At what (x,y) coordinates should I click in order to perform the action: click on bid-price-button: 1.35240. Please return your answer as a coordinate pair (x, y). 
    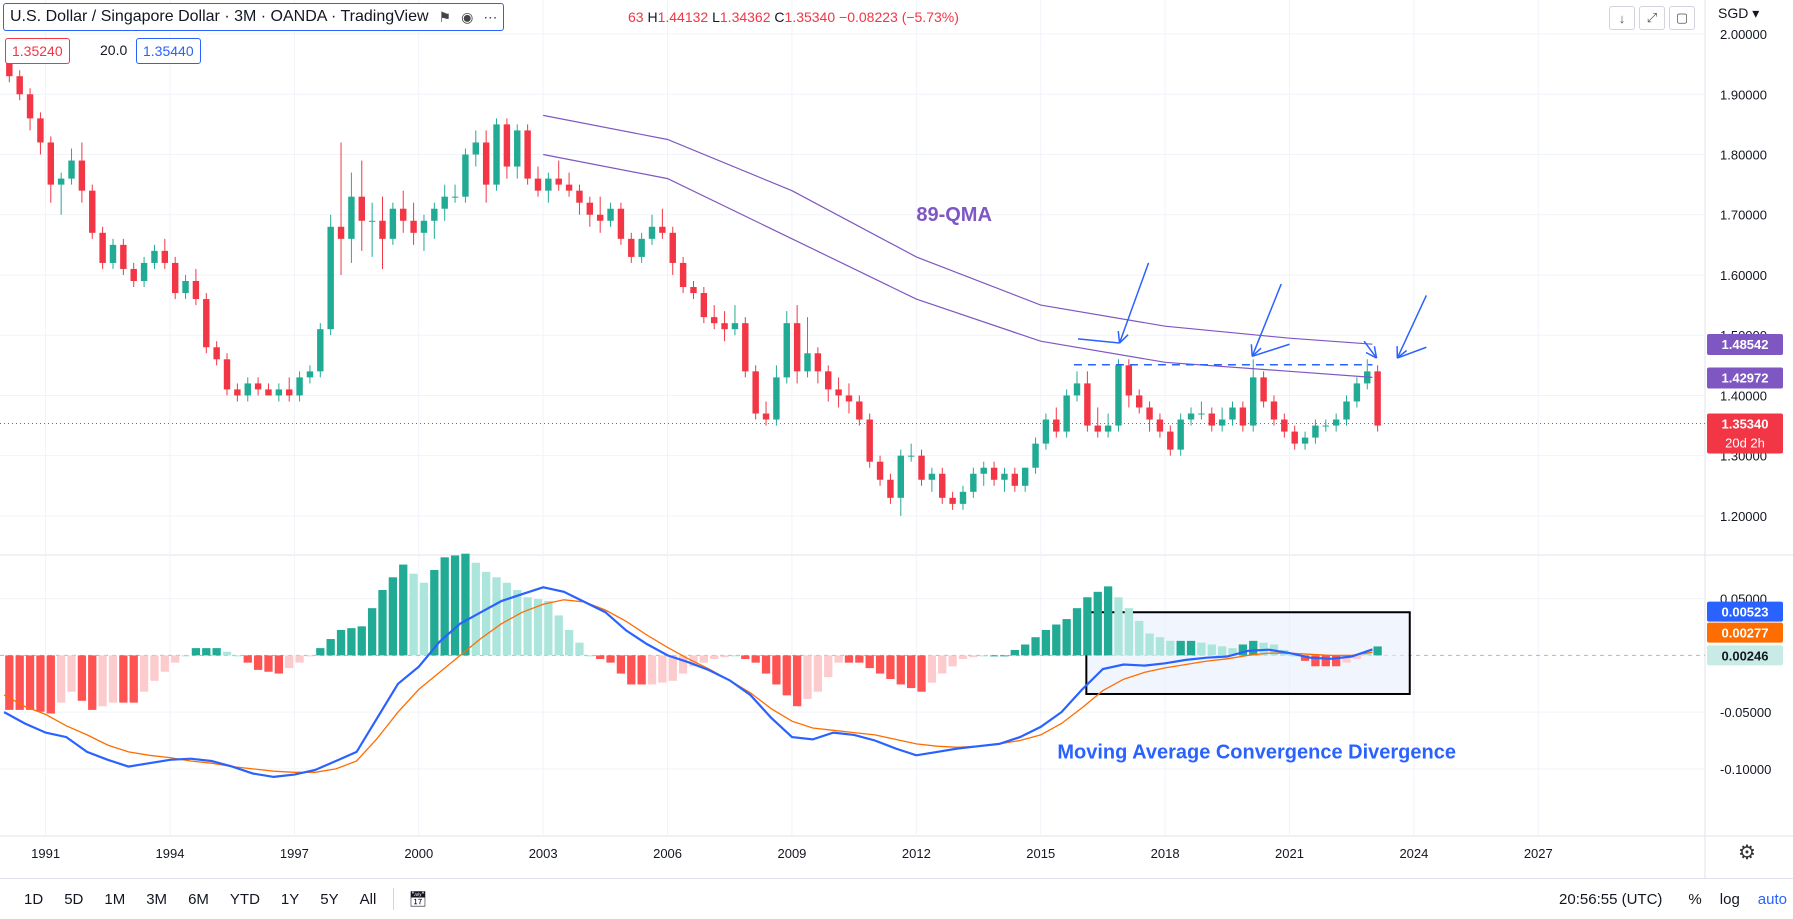
    Looking at the image, I should click on (37, 51).